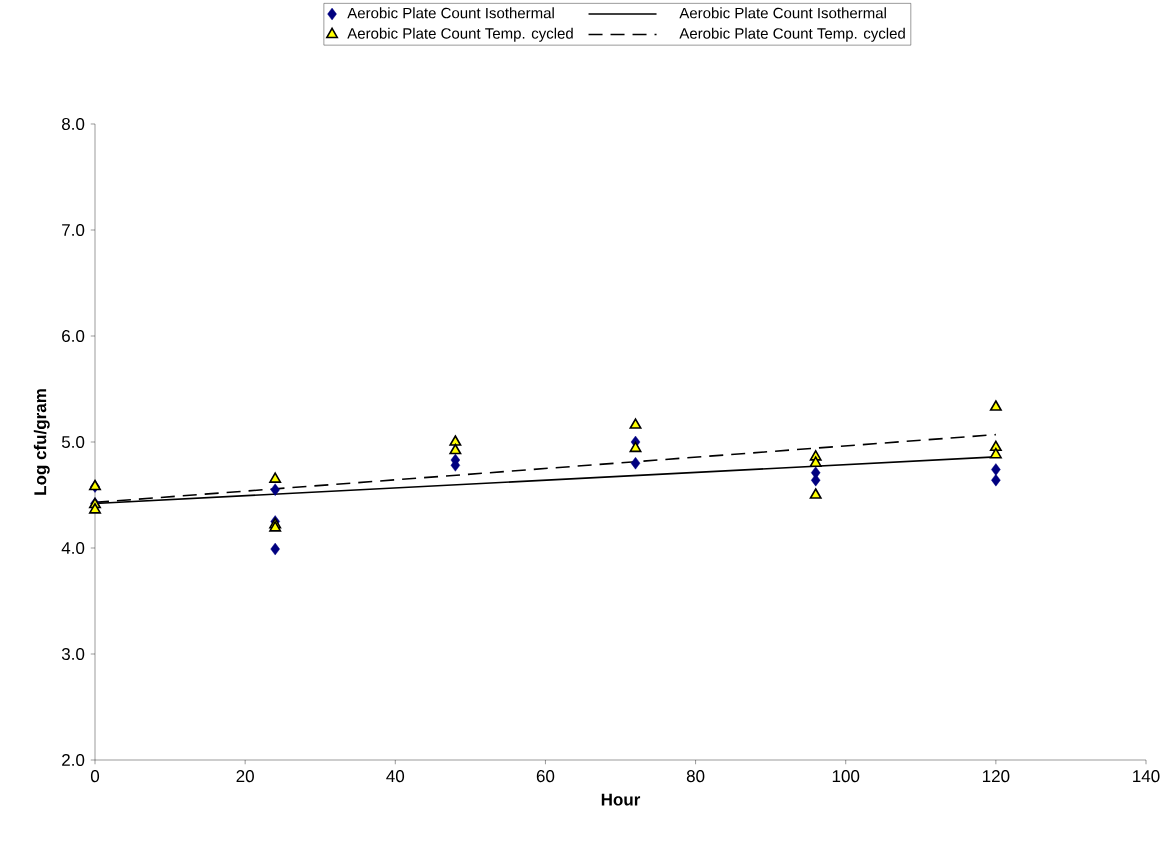  Describe the element at coordinates (73, 442) in the screenshot. I see `y-tick-label: 5.0` at that location.